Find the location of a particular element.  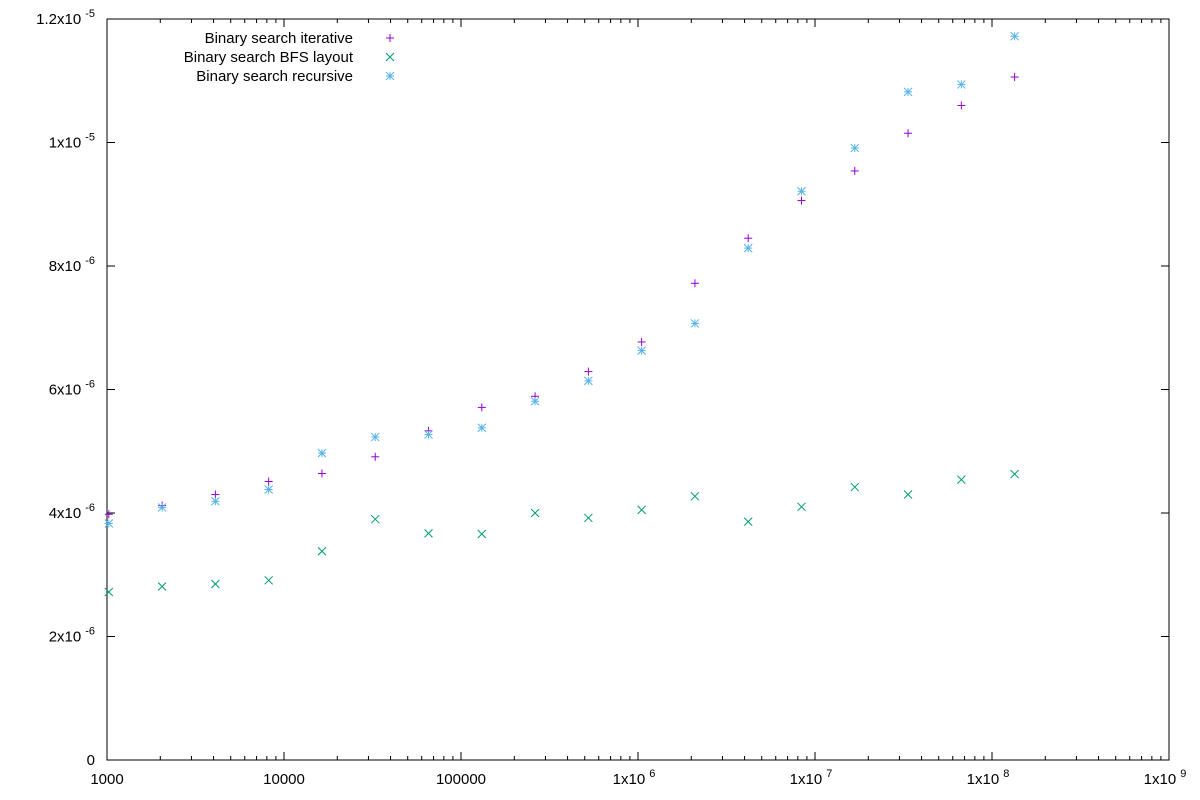

x-tick-label: 10000 is located at coordinates (284, 779).